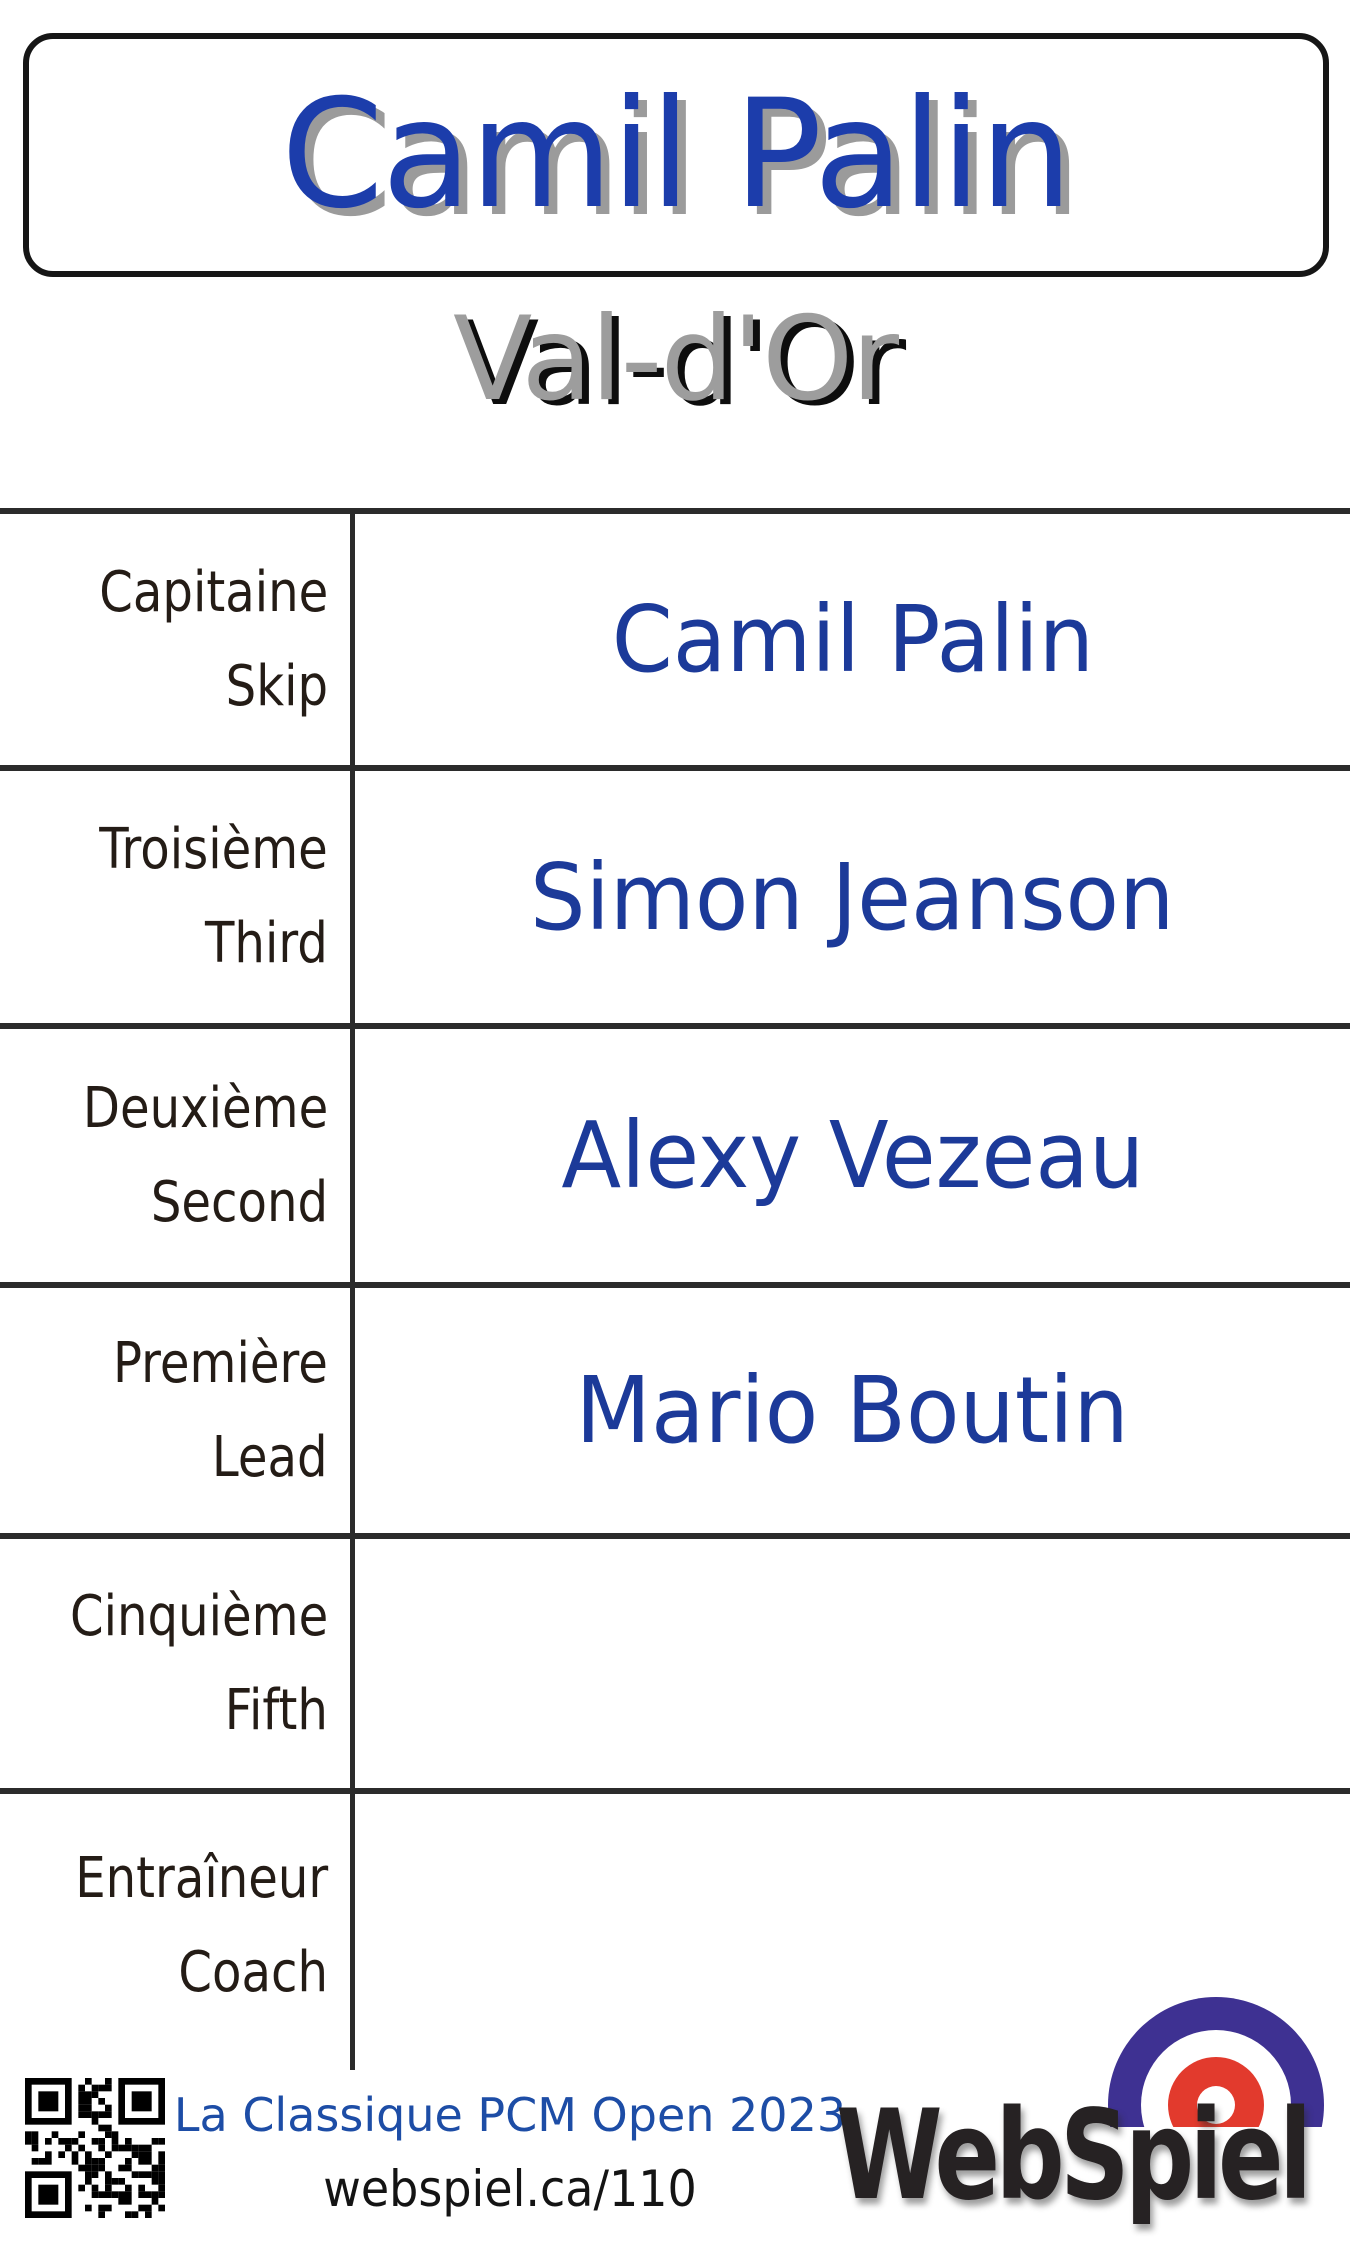 The width and height of the screenshot is (1350, 2250). Describe the element at coordinates (852, 1663) in the screenshot. I see `player-name` at that location.